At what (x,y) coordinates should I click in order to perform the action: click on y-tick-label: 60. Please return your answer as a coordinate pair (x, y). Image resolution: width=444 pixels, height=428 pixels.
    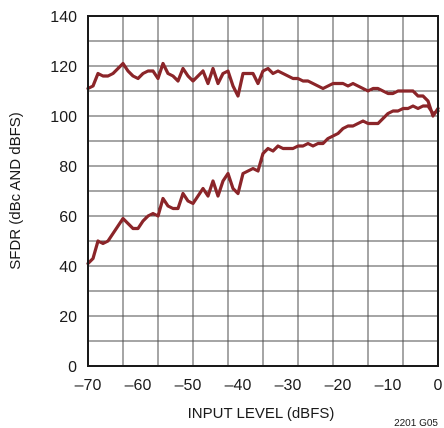
    Looking at the image, I should click on (68, 217).